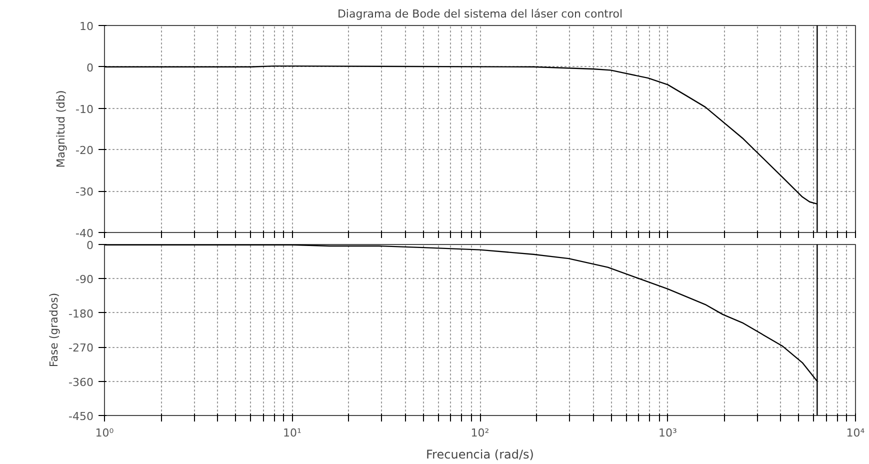 The image size is (869, 464). Describe the element at coordinates (81, 313) in the screenshot. I see `y-tick-label: -180` at that location.